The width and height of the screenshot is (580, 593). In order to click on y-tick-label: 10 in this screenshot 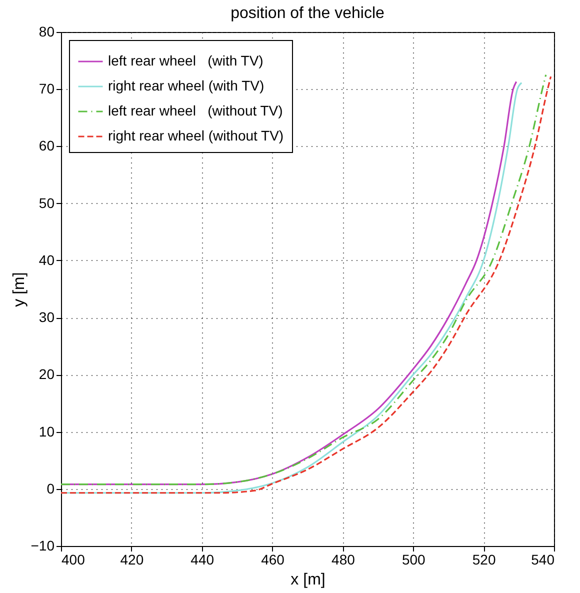, I will do `click(46, 431)`.